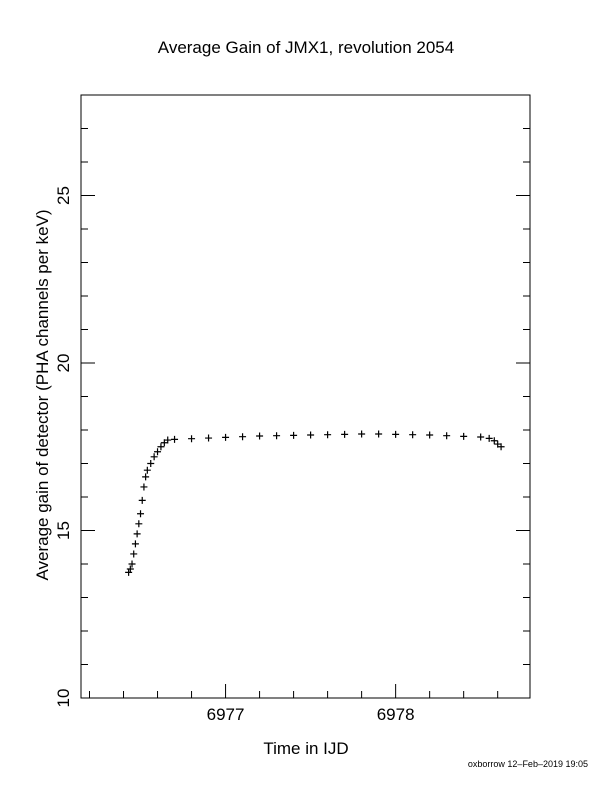  Describe the element at coordinates (396, 714) in the screenshot. I see `x-tick-label: 6978` at that location.